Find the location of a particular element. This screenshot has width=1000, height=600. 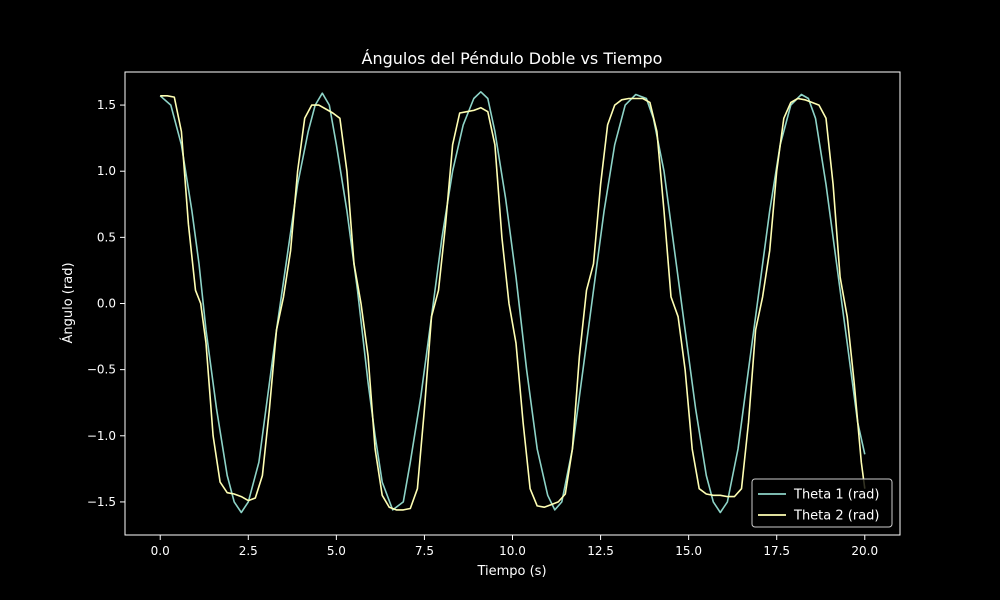

x-tick-label: 12.5 is located at coordinates (600, 551).